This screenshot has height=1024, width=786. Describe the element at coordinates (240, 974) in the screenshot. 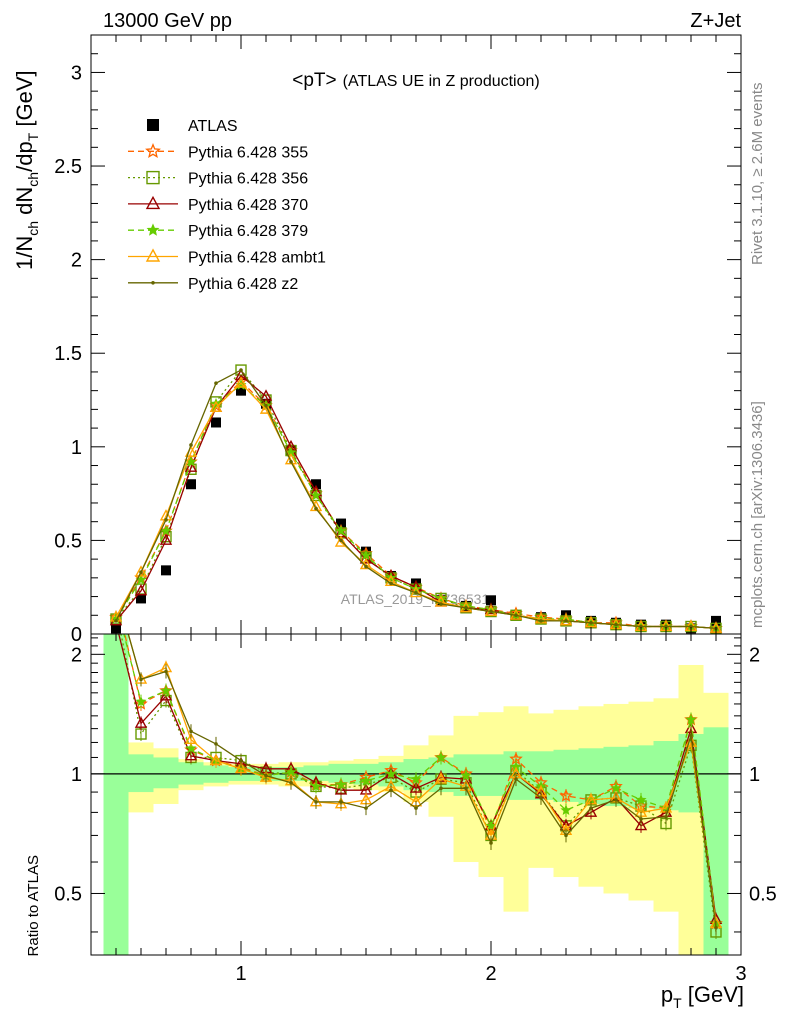

I see `x-tick-label: 1` at that location.